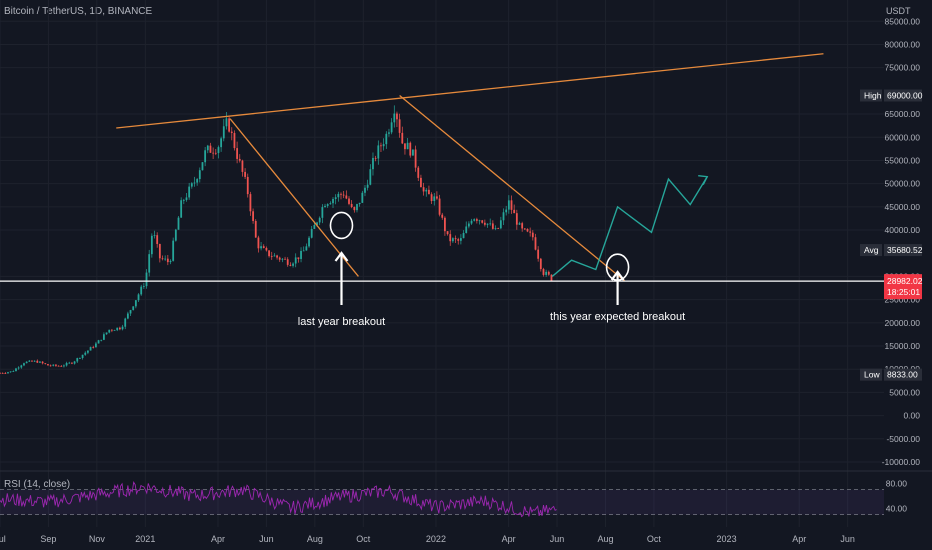  I want to click on low-badge-box, so click(903, 374).